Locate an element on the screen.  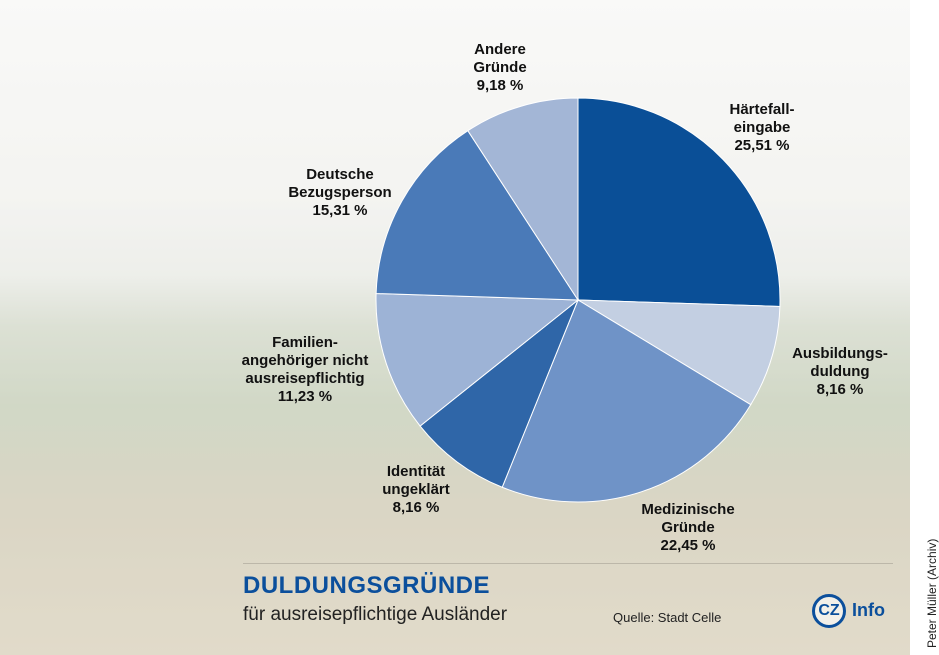
slice-label: Andere Gründe 9,18 % is located at coordinates (499, 68).